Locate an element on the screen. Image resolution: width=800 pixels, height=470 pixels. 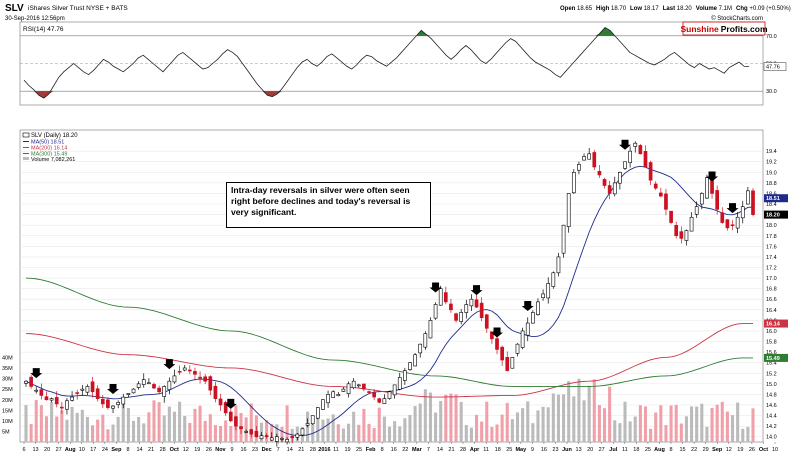
price-tick-label: 14.2 is located at coordinates (771, 427).